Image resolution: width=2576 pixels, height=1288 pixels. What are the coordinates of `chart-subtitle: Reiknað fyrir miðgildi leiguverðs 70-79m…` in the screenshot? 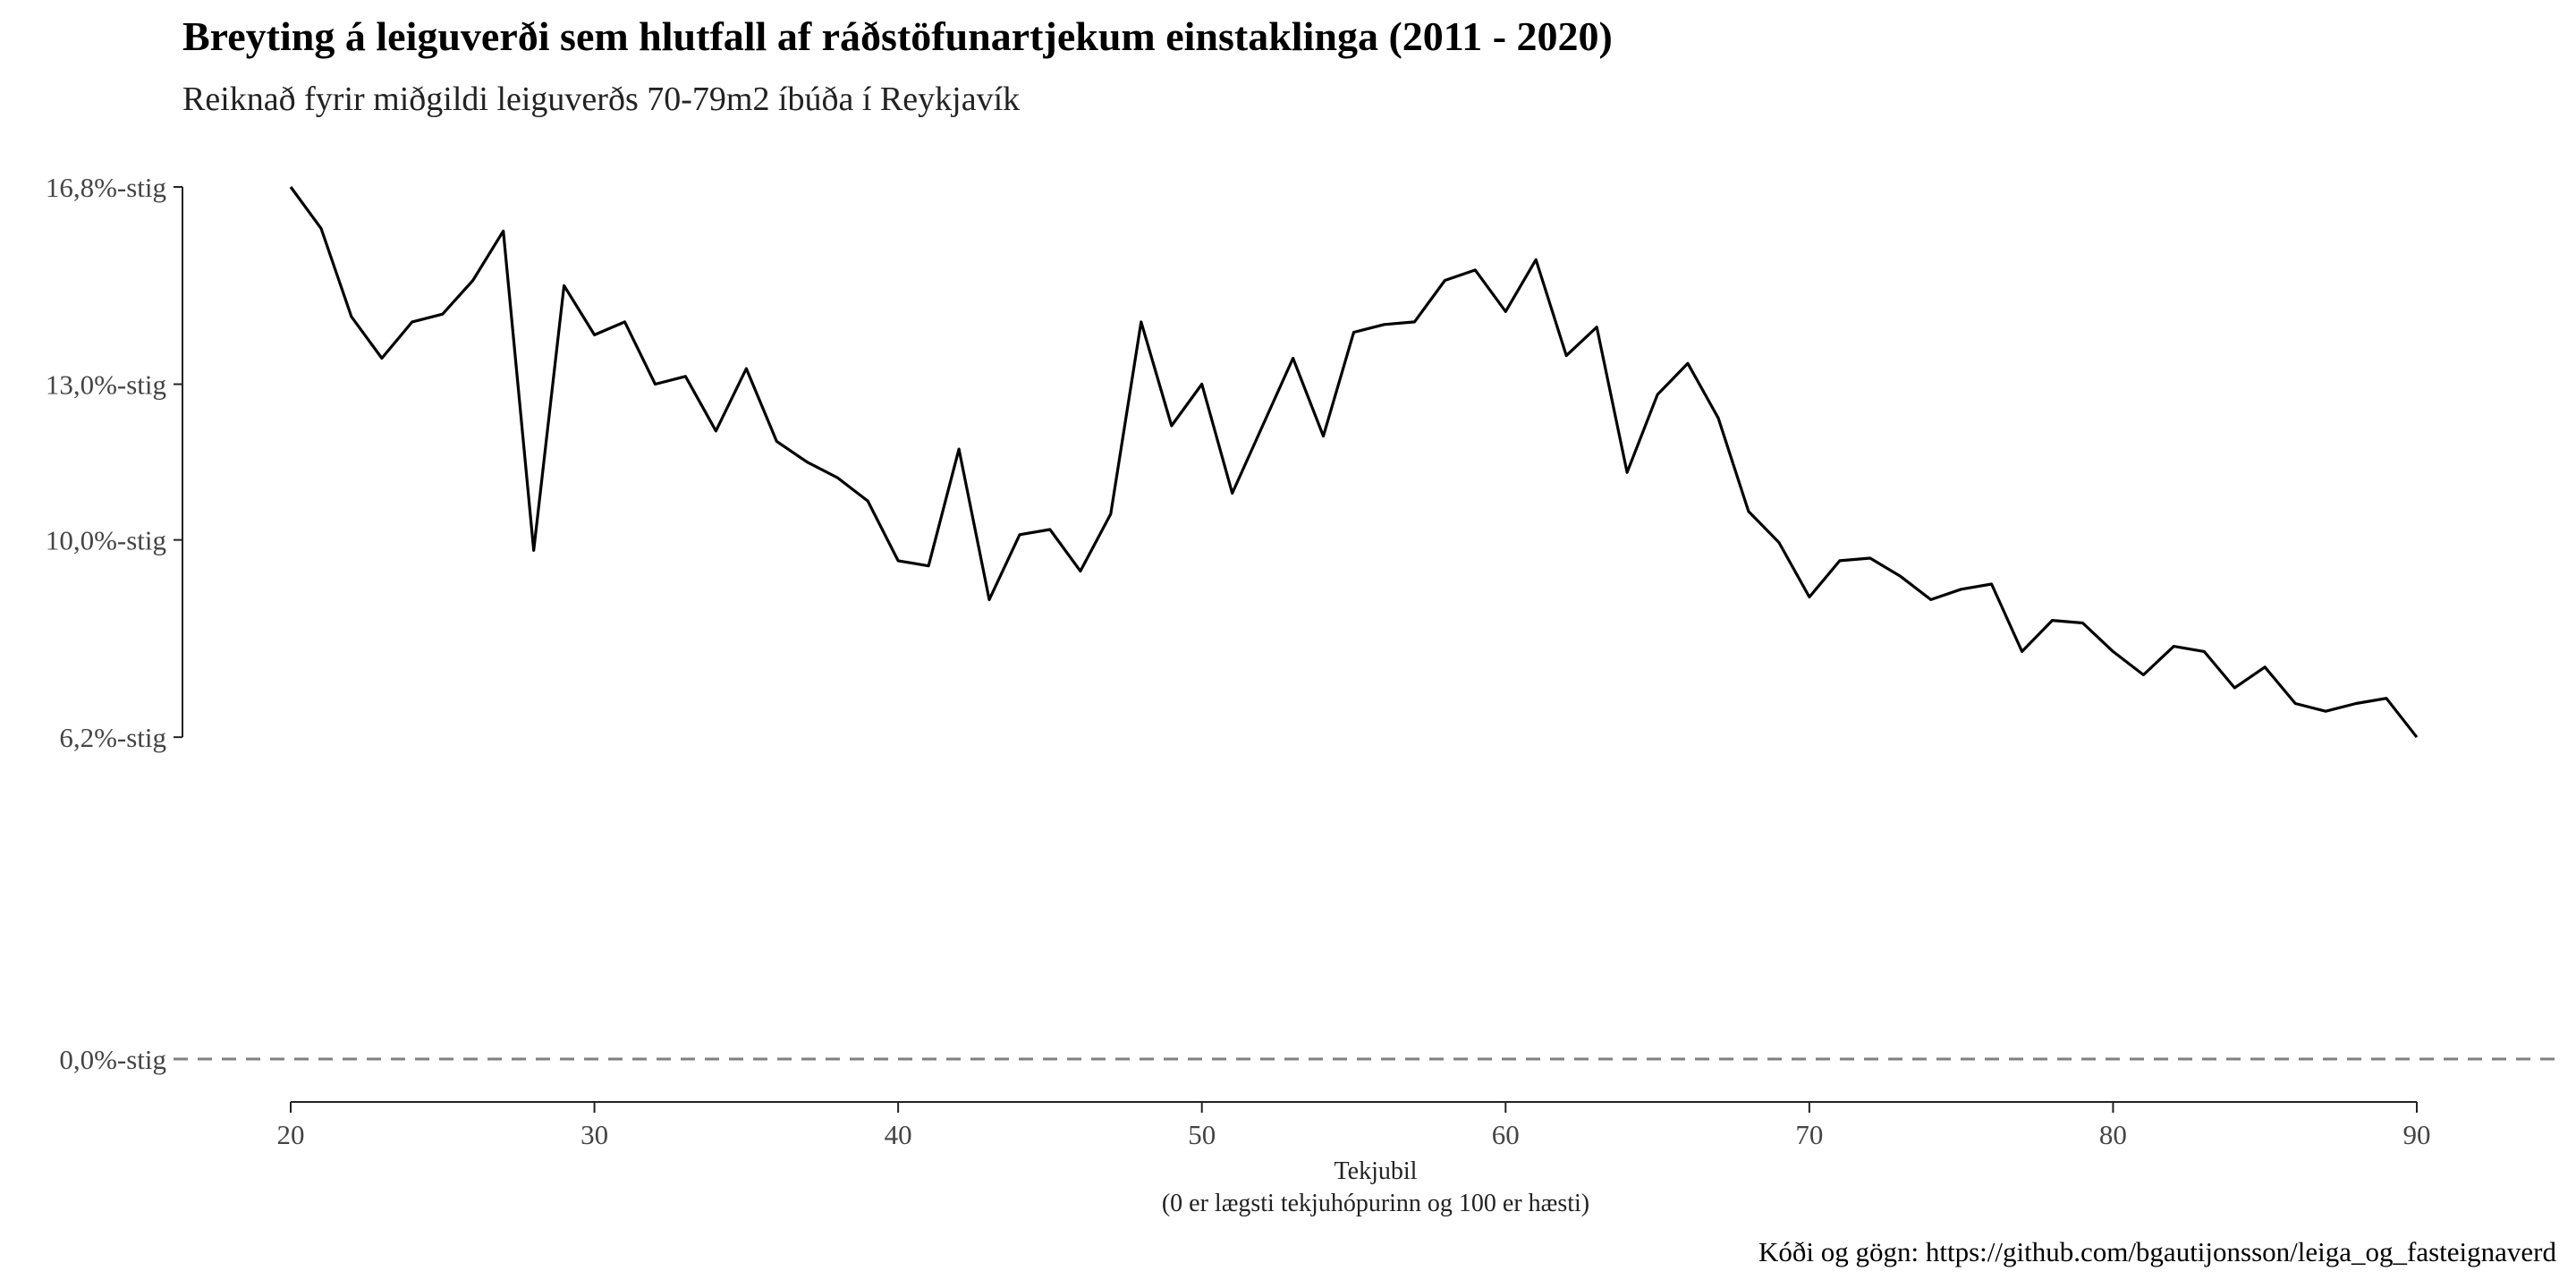 It's located at (601, 99).